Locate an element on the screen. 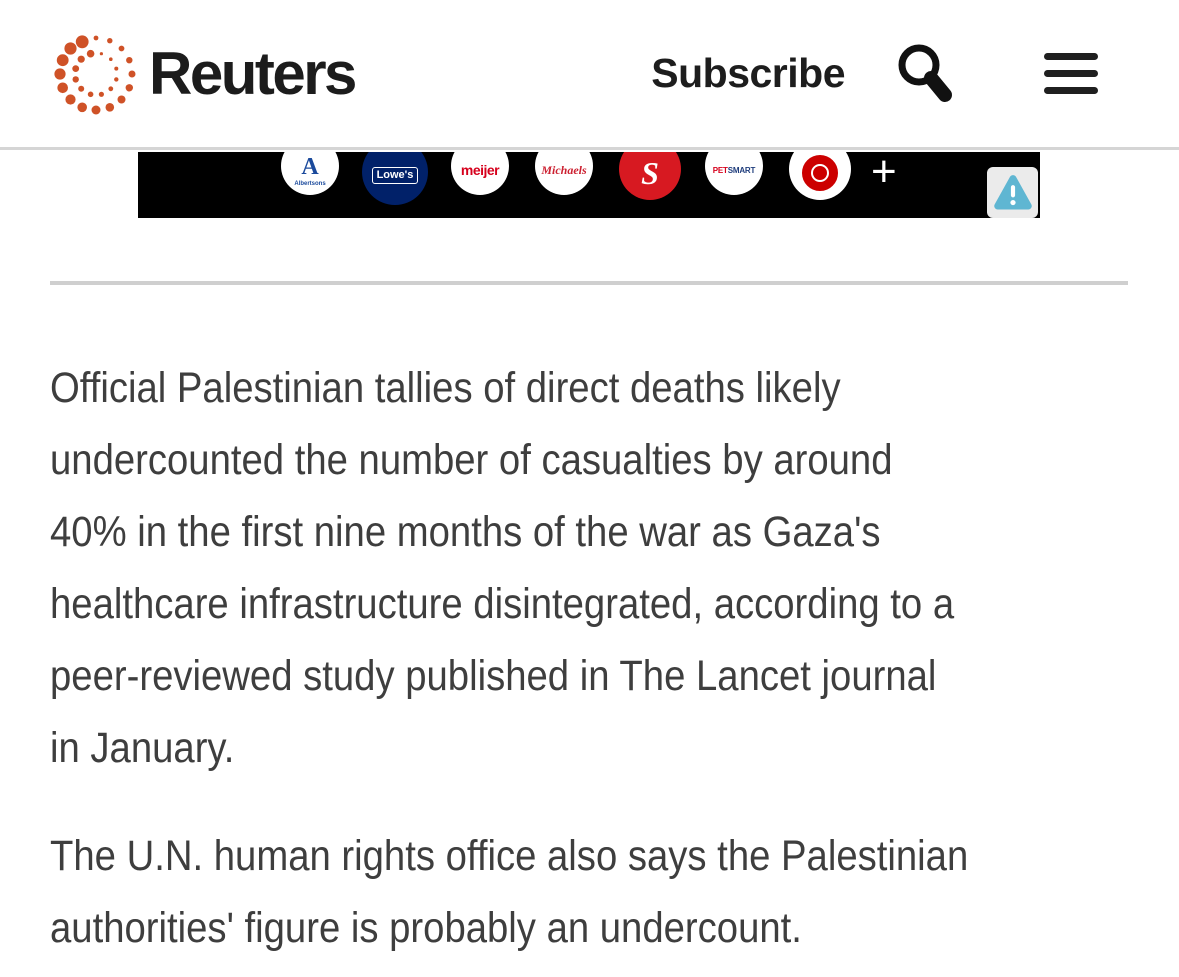 Image resolution: width=1179 pixels, height=977 pixels. menu-button is located at coordinates (1071, 74).